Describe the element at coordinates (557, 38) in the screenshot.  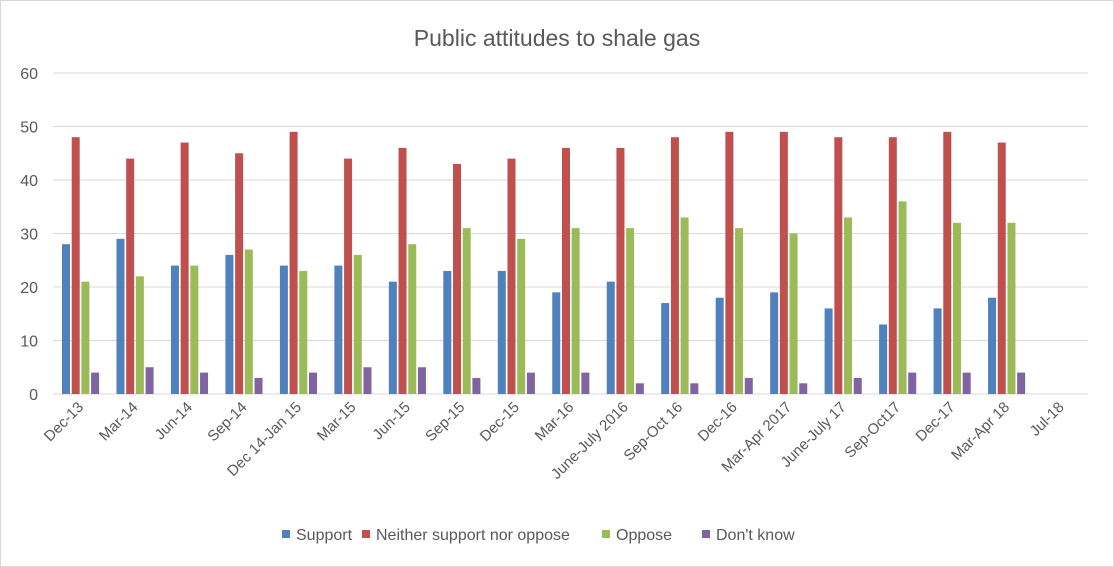
I see `chart-title: Public attitudes to shale gas` at that location.